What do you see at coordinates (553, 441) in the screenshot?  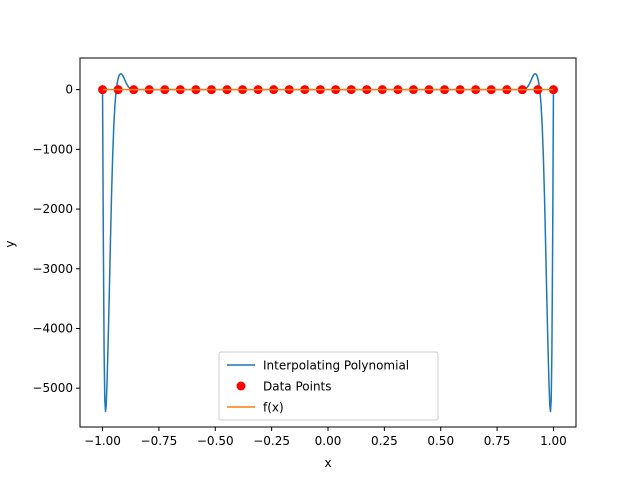 I see `x-tick-label: 1.00` at bounding box center [553, 441].